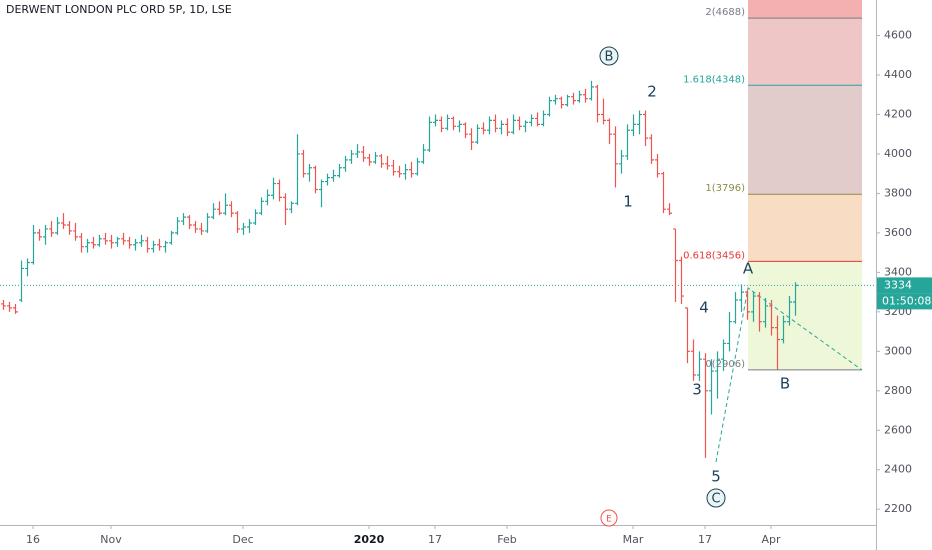 This screenshot has width=932, height=550. Describe the element at coordinates (898, 192) in the screenshot. I see `y-tick-label: 3800` at that location.